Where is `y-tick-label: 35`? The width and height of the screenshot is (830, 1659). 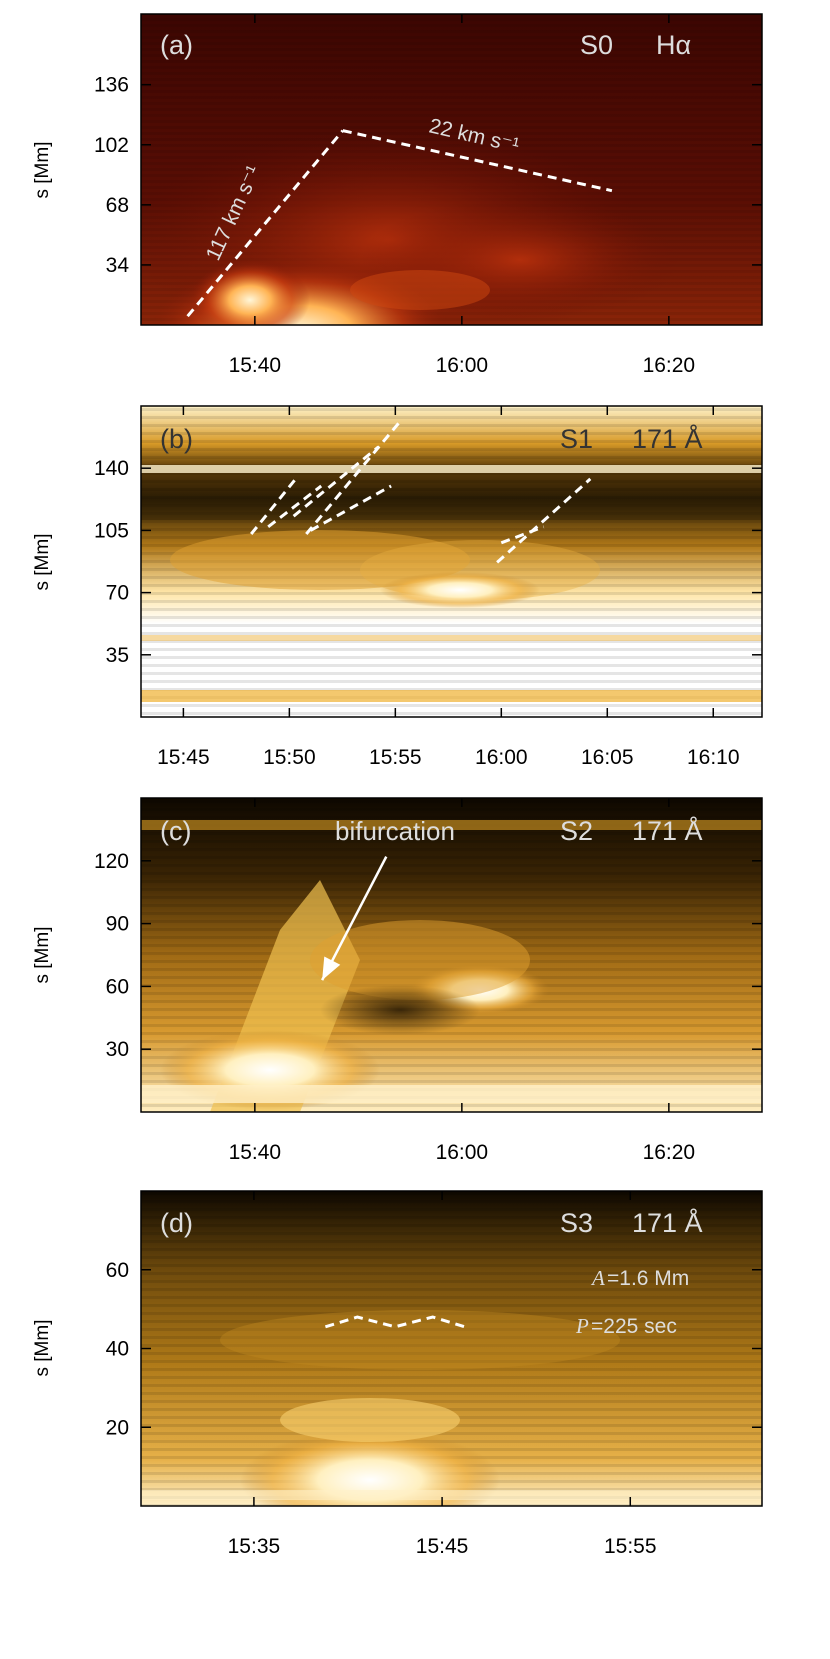 y-tick-label: 35 is located at coordinates (117, 655).